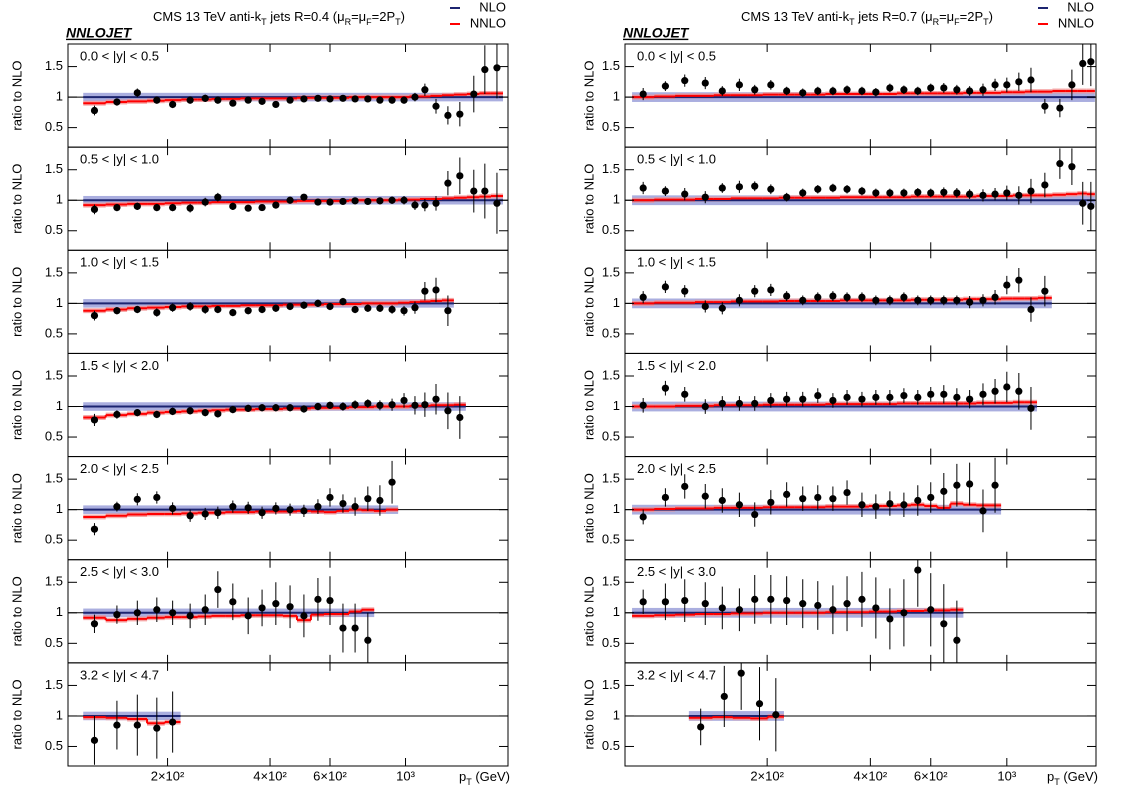 This screenshot has height=798, width=1123. Describe the element at coordinates (871, 775) in the screenshot. I see `x-tick-label: 4×10²` at that location.